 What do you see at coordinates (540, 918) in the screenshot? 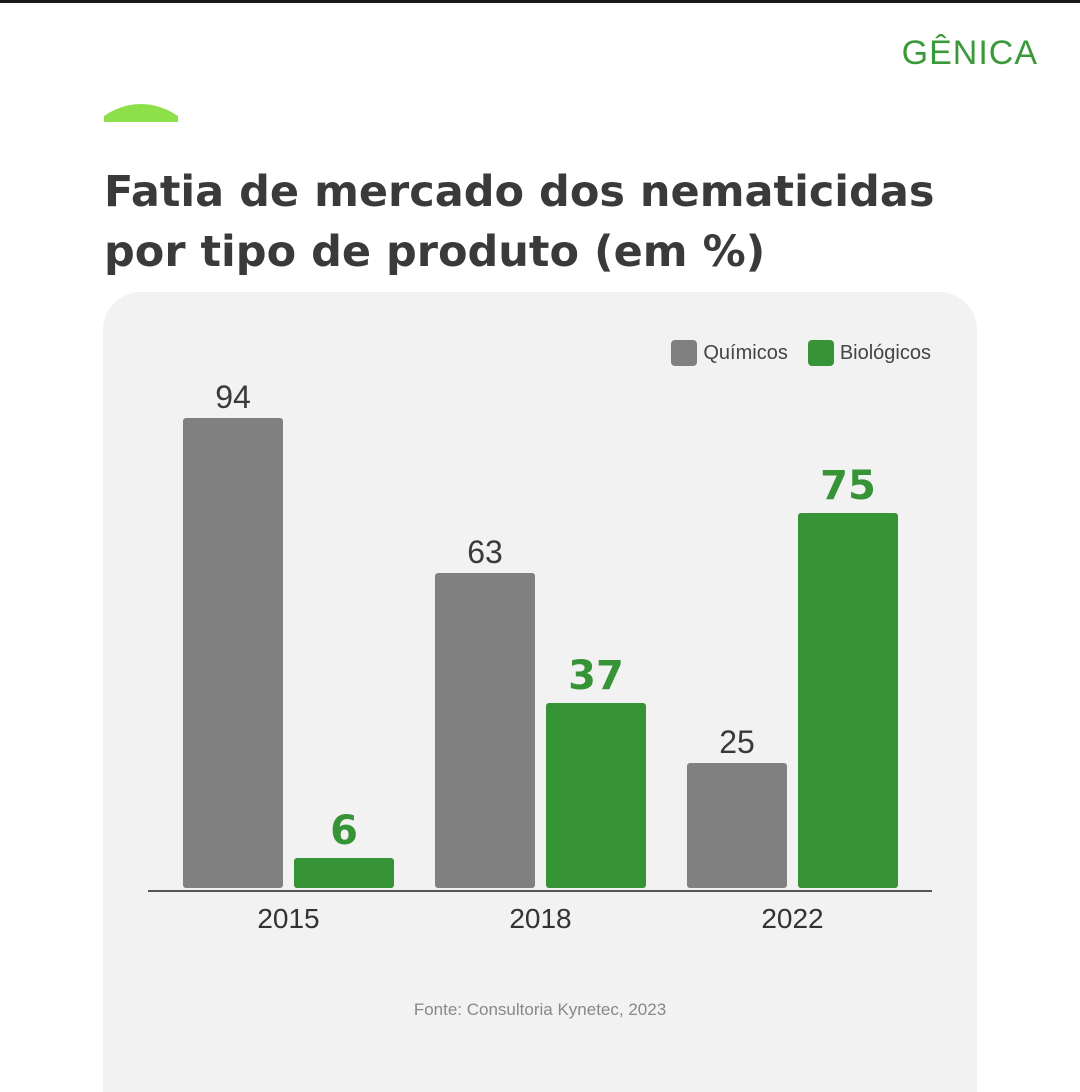
I see `x-tick-label-2018: 2018` at bounding box center [540, 918].